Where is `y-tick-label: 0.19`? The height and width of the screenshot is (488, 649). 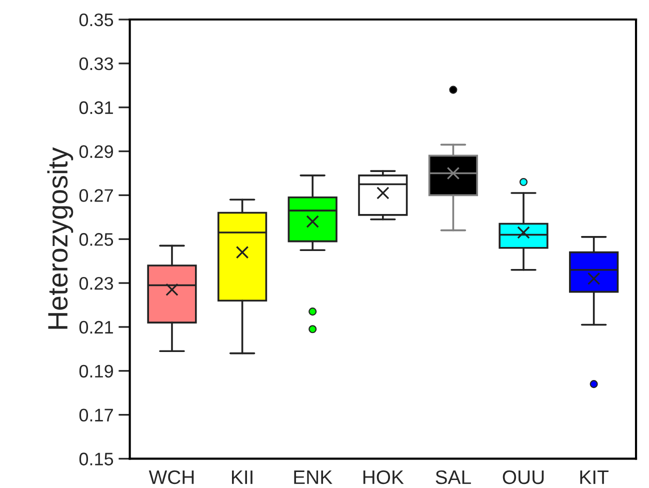
y-tick-label: 0.19 is located at coordinates (96, 371).